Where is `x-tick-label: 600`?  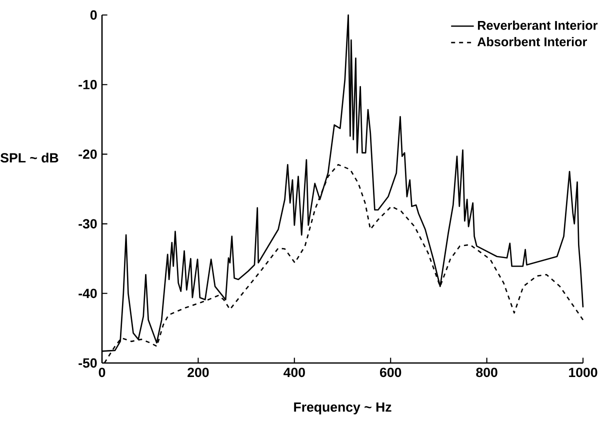 x-tick-label: 600 is located at coordinates (391, 373).